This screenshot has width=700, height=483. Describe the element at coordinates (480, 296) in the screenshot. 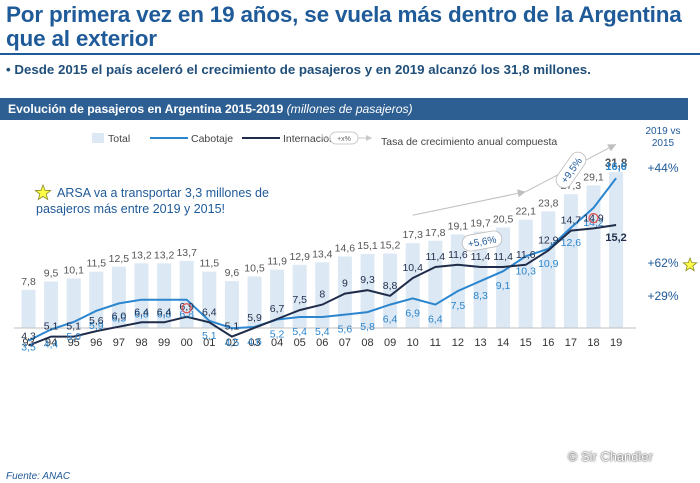

I see `cabotaje-value-label: 8,3` at that location.